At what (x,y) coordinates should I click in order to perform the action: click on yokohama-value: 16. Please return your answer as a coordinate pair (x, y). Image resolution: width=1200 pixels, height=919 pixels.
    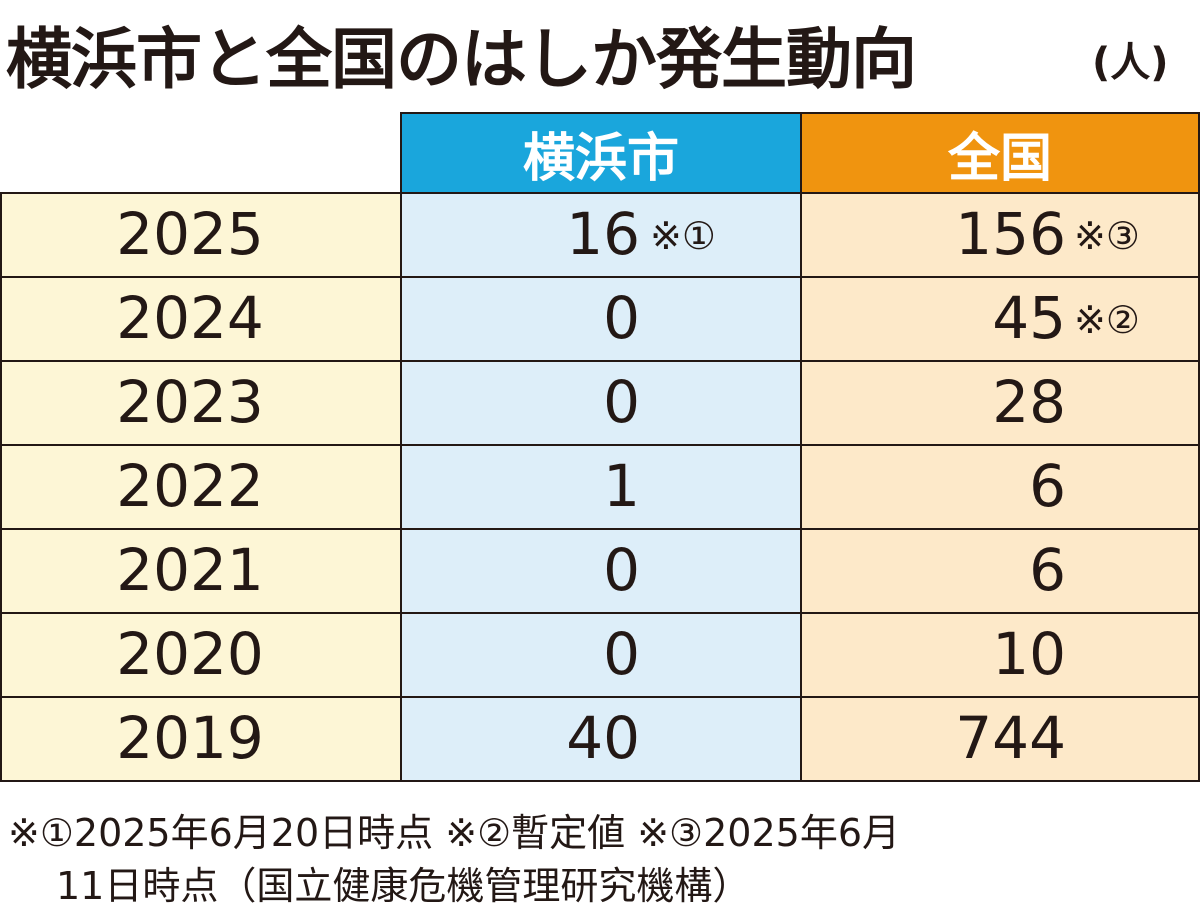
    Looking at the image, I should click on (603, 234).